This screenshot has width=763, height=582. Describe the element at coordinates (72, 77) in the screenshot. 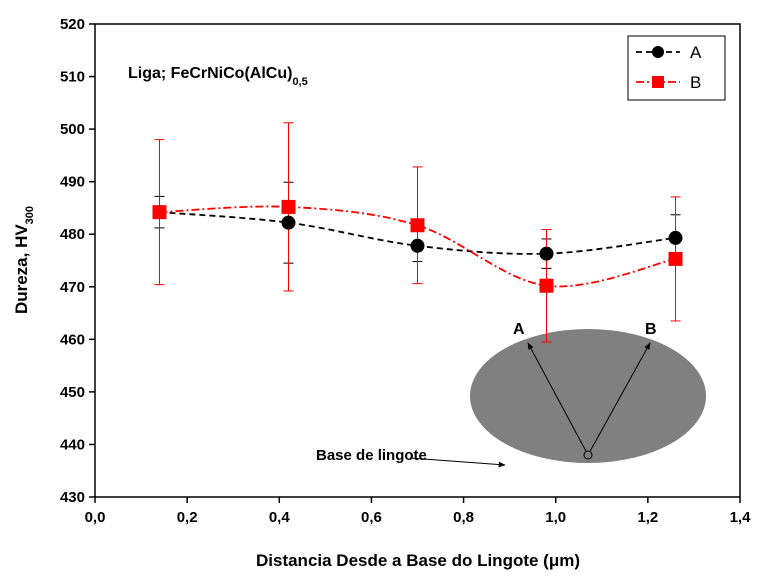

I see `y-tick-label: 510` at that location.